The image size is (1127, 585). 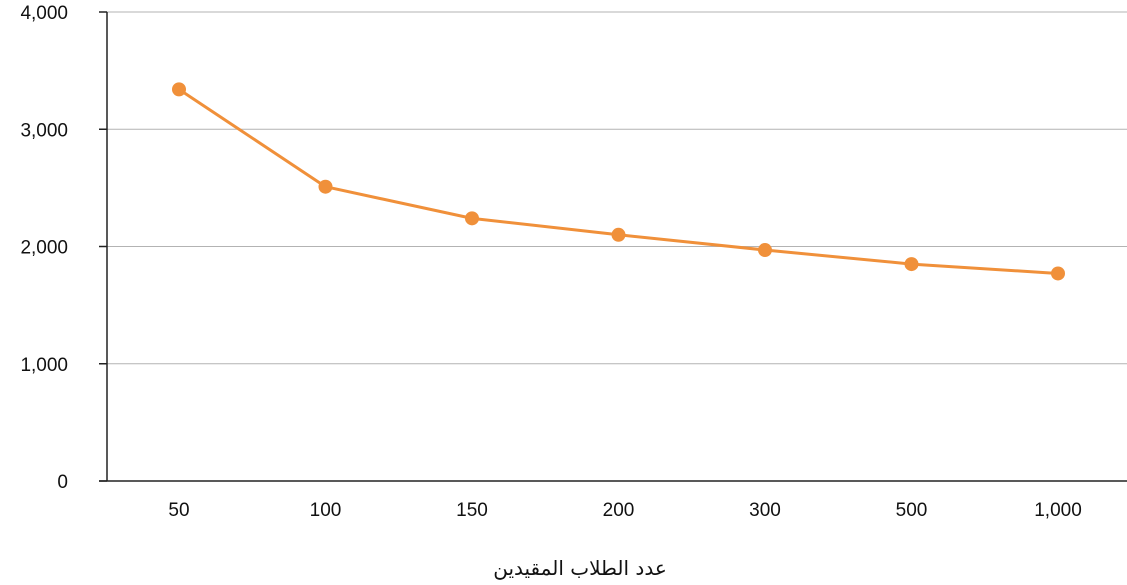 What do you see at coordinates (62, 482) in the screenshot?
I see `y-tick-label: 0` at bounding box center [62, 482].